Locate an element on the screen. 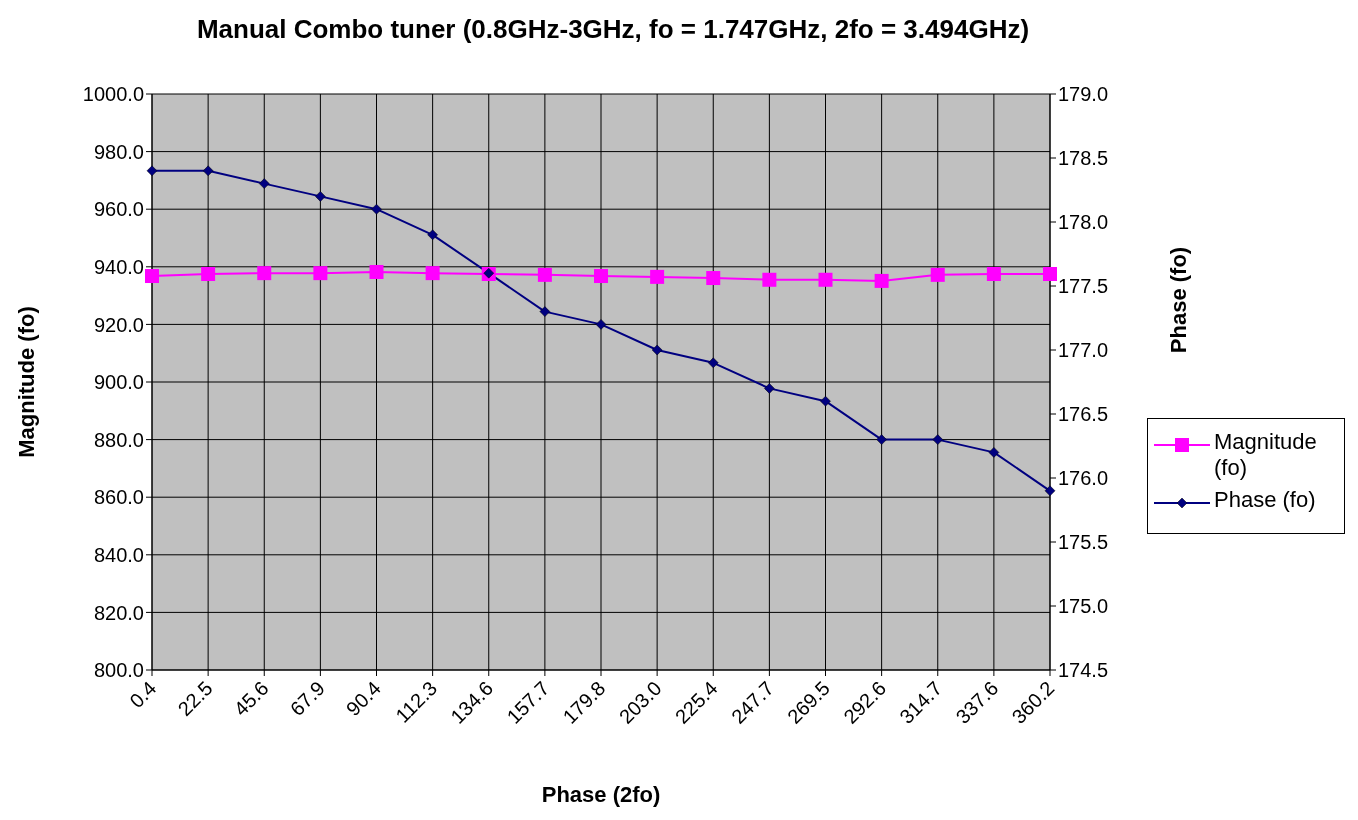 The width and height of the screenshot is (1358, 820). y2-tick-label: 179.0 is located at coordinates (1083, 94).